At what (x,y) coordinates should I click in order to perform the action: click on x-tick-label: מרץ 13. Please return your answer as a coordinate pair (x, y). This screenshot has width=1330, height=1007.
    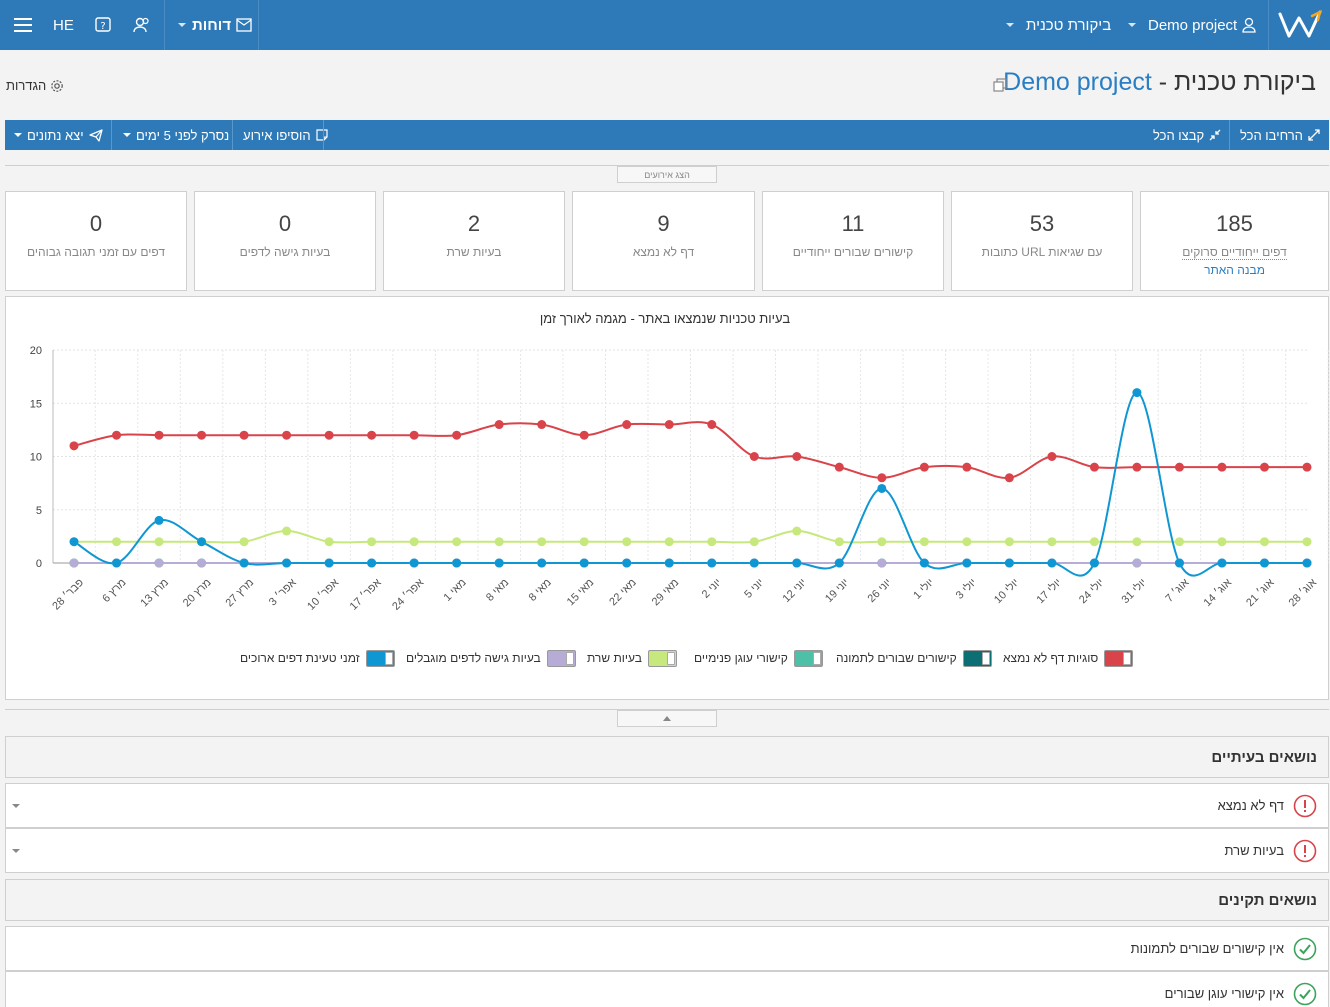
    Looking at the image, I should click on (154, 593).